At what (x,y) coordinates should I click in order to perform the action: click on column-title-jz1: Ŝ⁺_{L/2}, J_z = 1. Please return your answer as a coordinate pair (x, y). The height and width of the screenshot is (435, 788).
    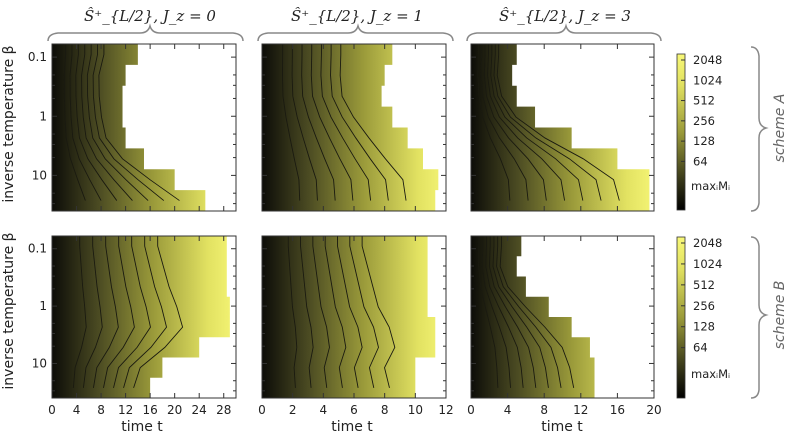
    Looking at the image, I should click on (357, 16).